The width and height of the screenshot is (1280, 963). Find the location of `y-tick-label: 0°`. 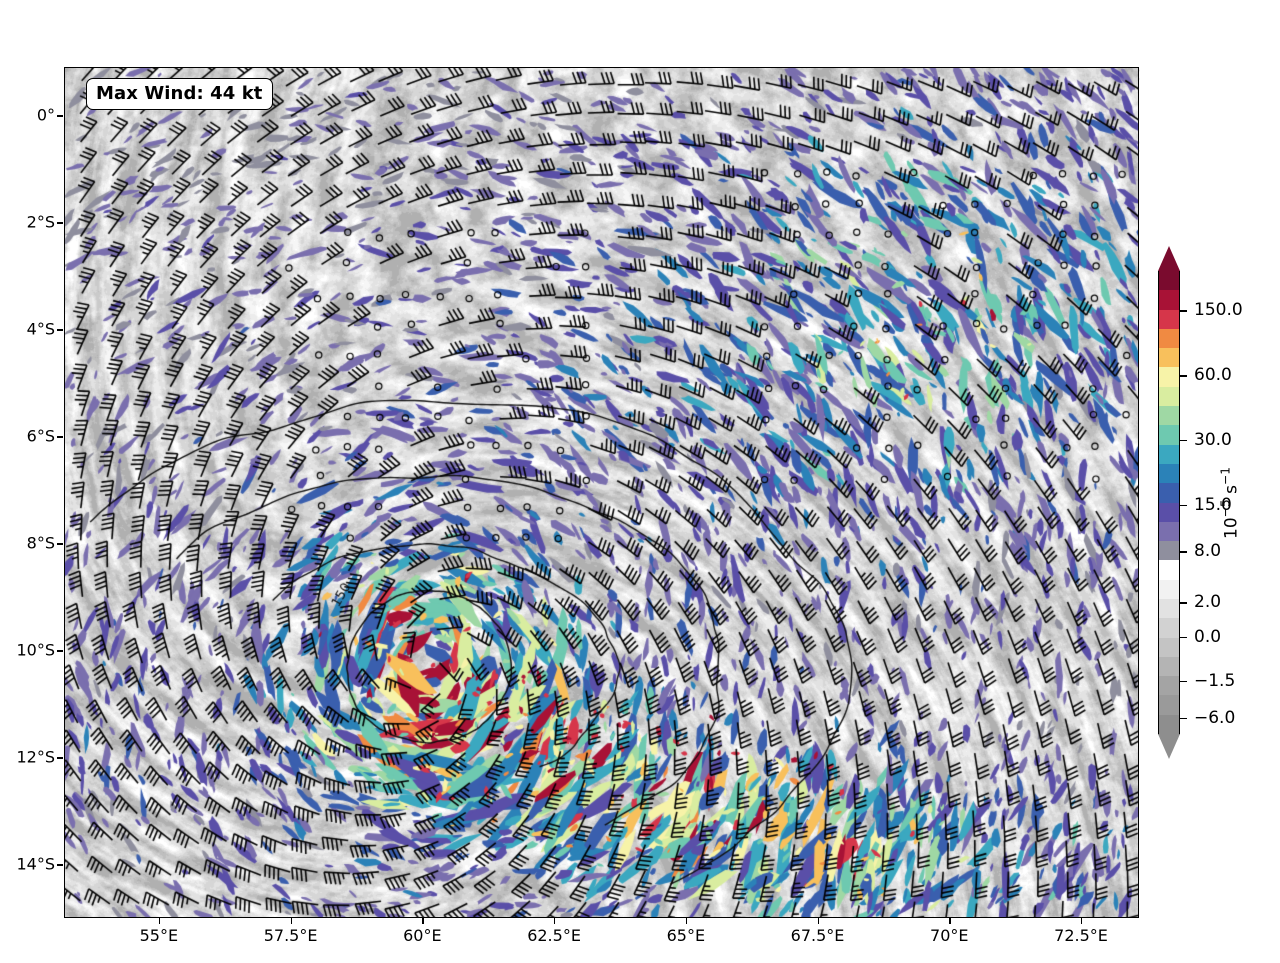

y-tick-label: 0° is located at coordinates (45, 115).